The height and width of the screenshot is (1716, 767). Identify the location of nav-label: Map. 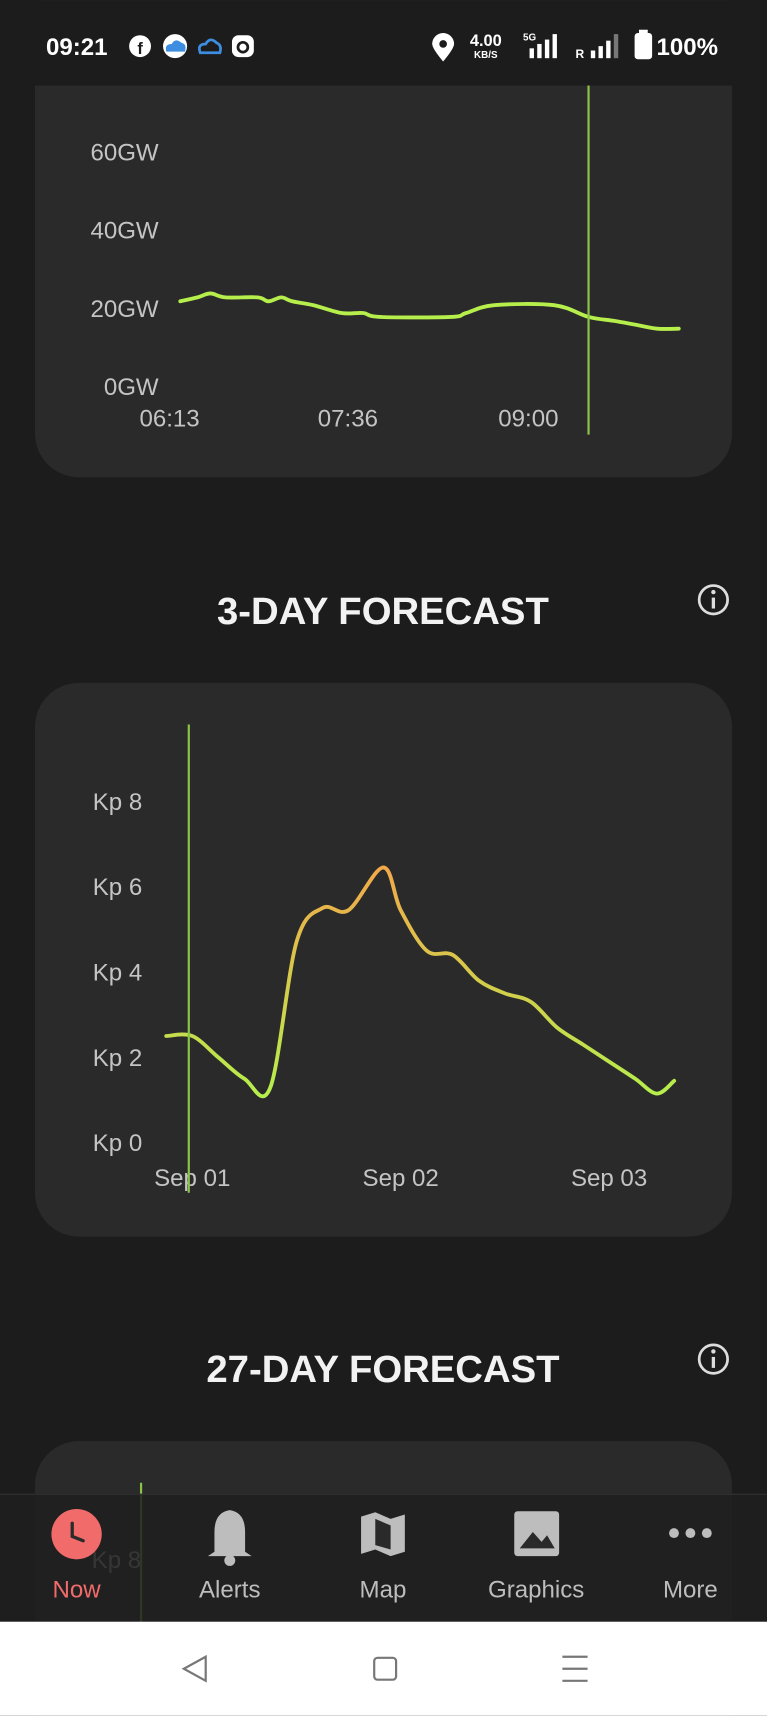
(383, 1590).